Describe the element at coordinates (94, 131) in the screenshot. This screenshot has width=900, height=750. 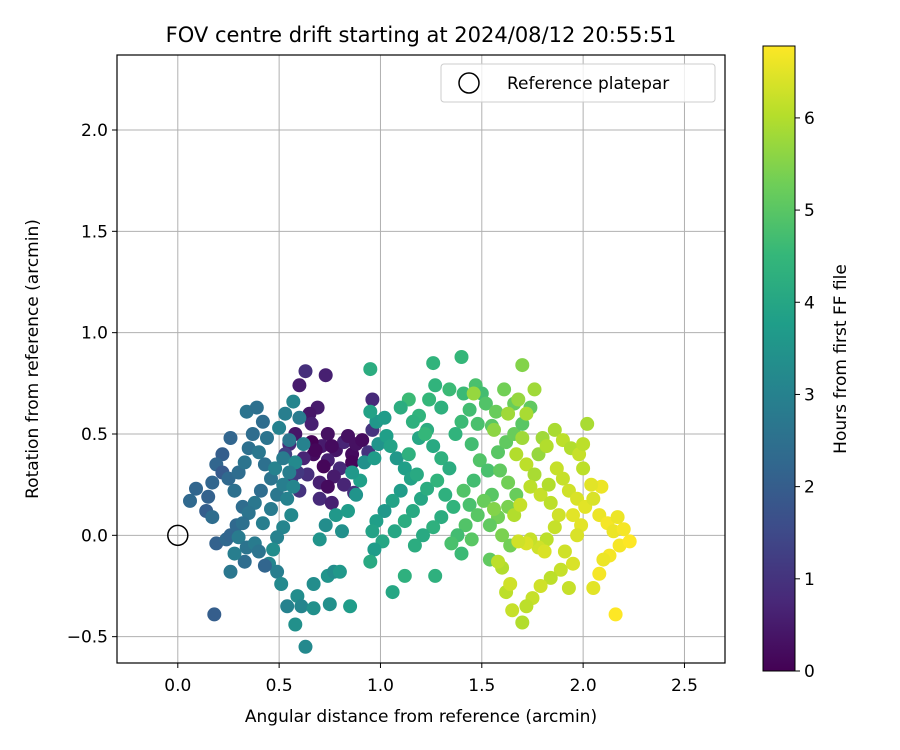
I see `y-tick-label: 2.0` at that location.